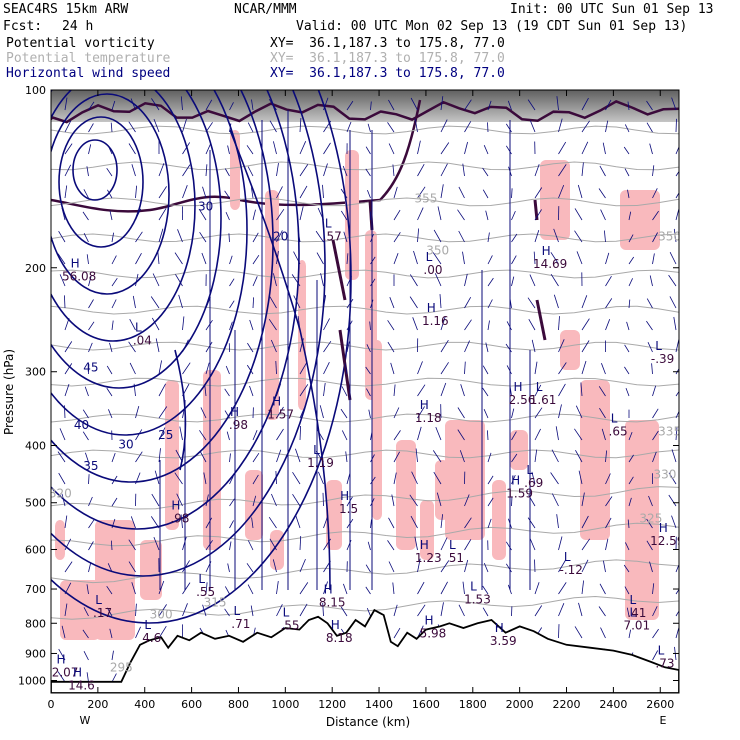 Image resolution: width=740 pixels, height=740 pixels. What do you see at coordinates (339, 638) in the screenshot?
I see `extremum-value: 8.18` at bounding box center [339, 638].